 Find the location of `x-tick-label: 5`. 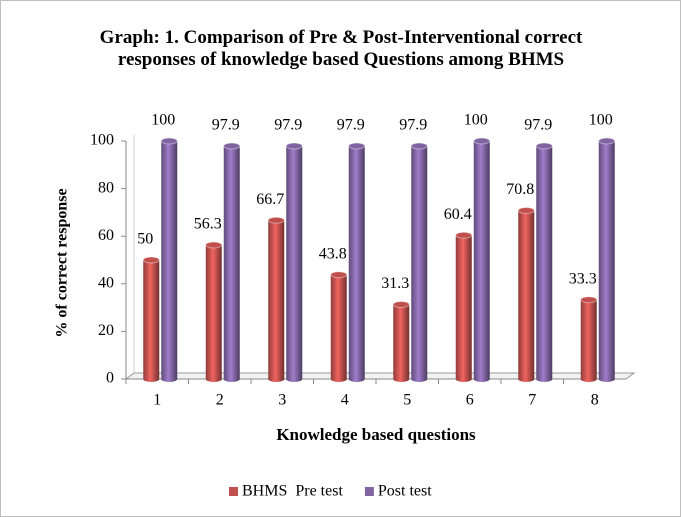

x-tick-label: 5 is located at coordinates (407, 400).